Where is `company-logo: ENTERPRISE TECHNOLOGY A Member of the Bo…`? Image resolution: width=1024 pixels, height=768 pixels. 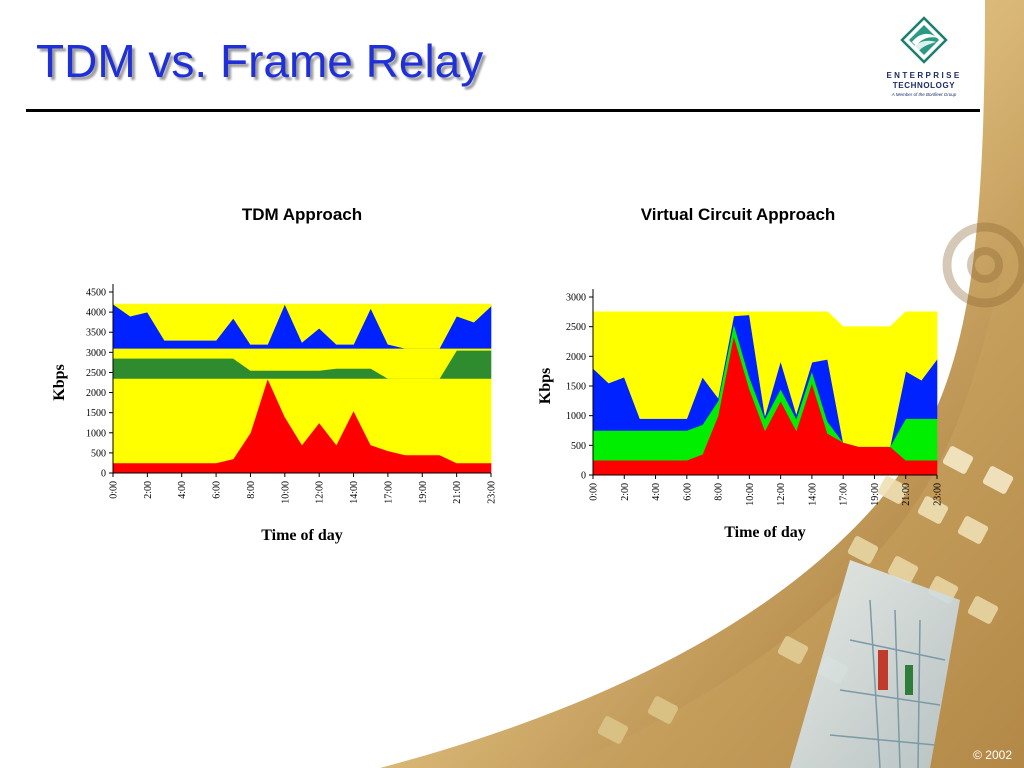
company-logo: ENTERPRISE TECHNOLOGY A Member of the Bo… is located at coordinates (924, 58).